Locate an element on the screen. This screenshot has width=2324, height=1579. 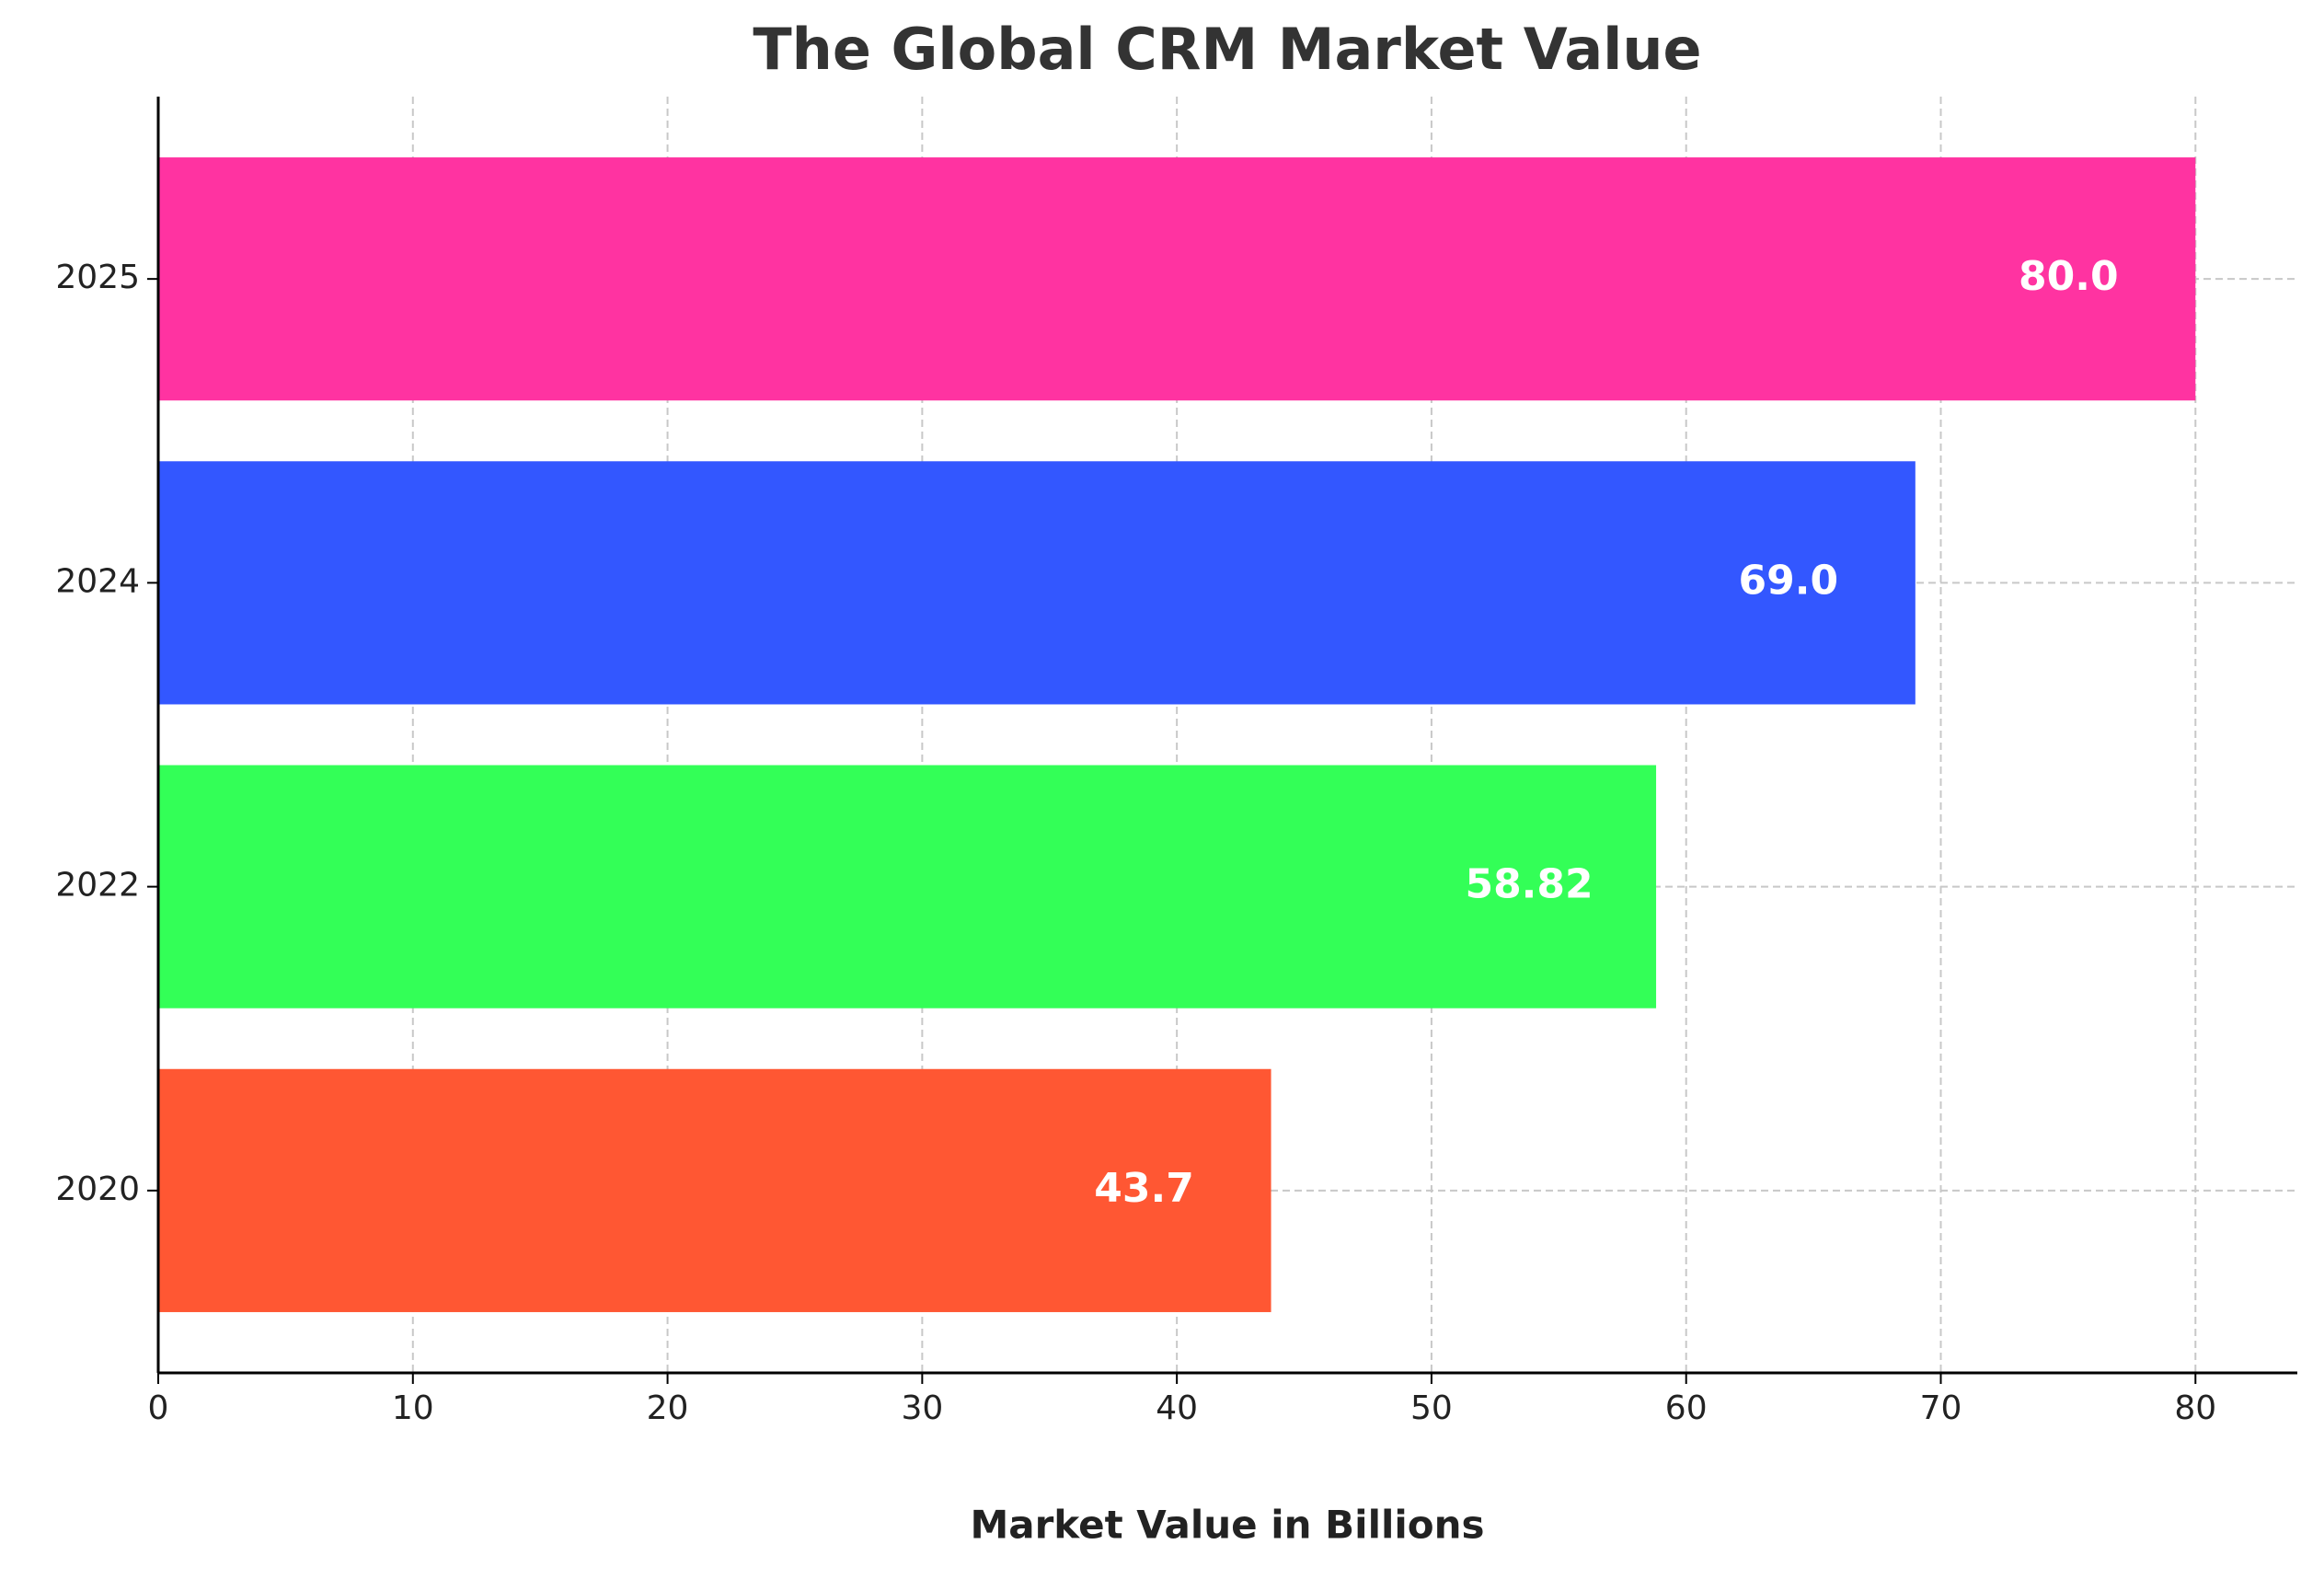
x-tick-label: 10 is located at coordinates (413, 1408).